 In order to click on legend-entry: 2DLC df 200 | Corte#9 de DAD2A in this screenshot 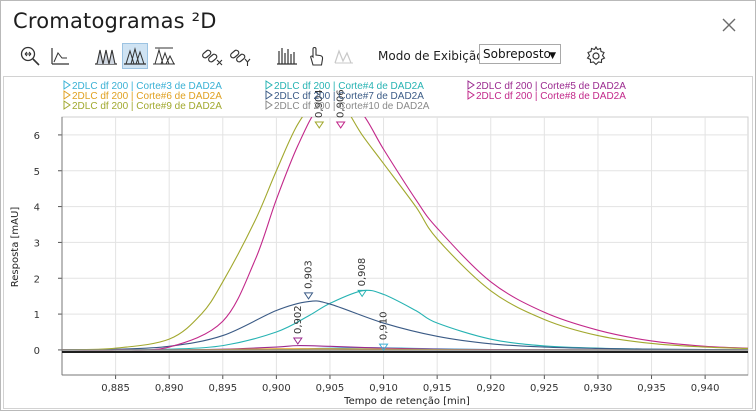, I will do `click(147, 106)`.